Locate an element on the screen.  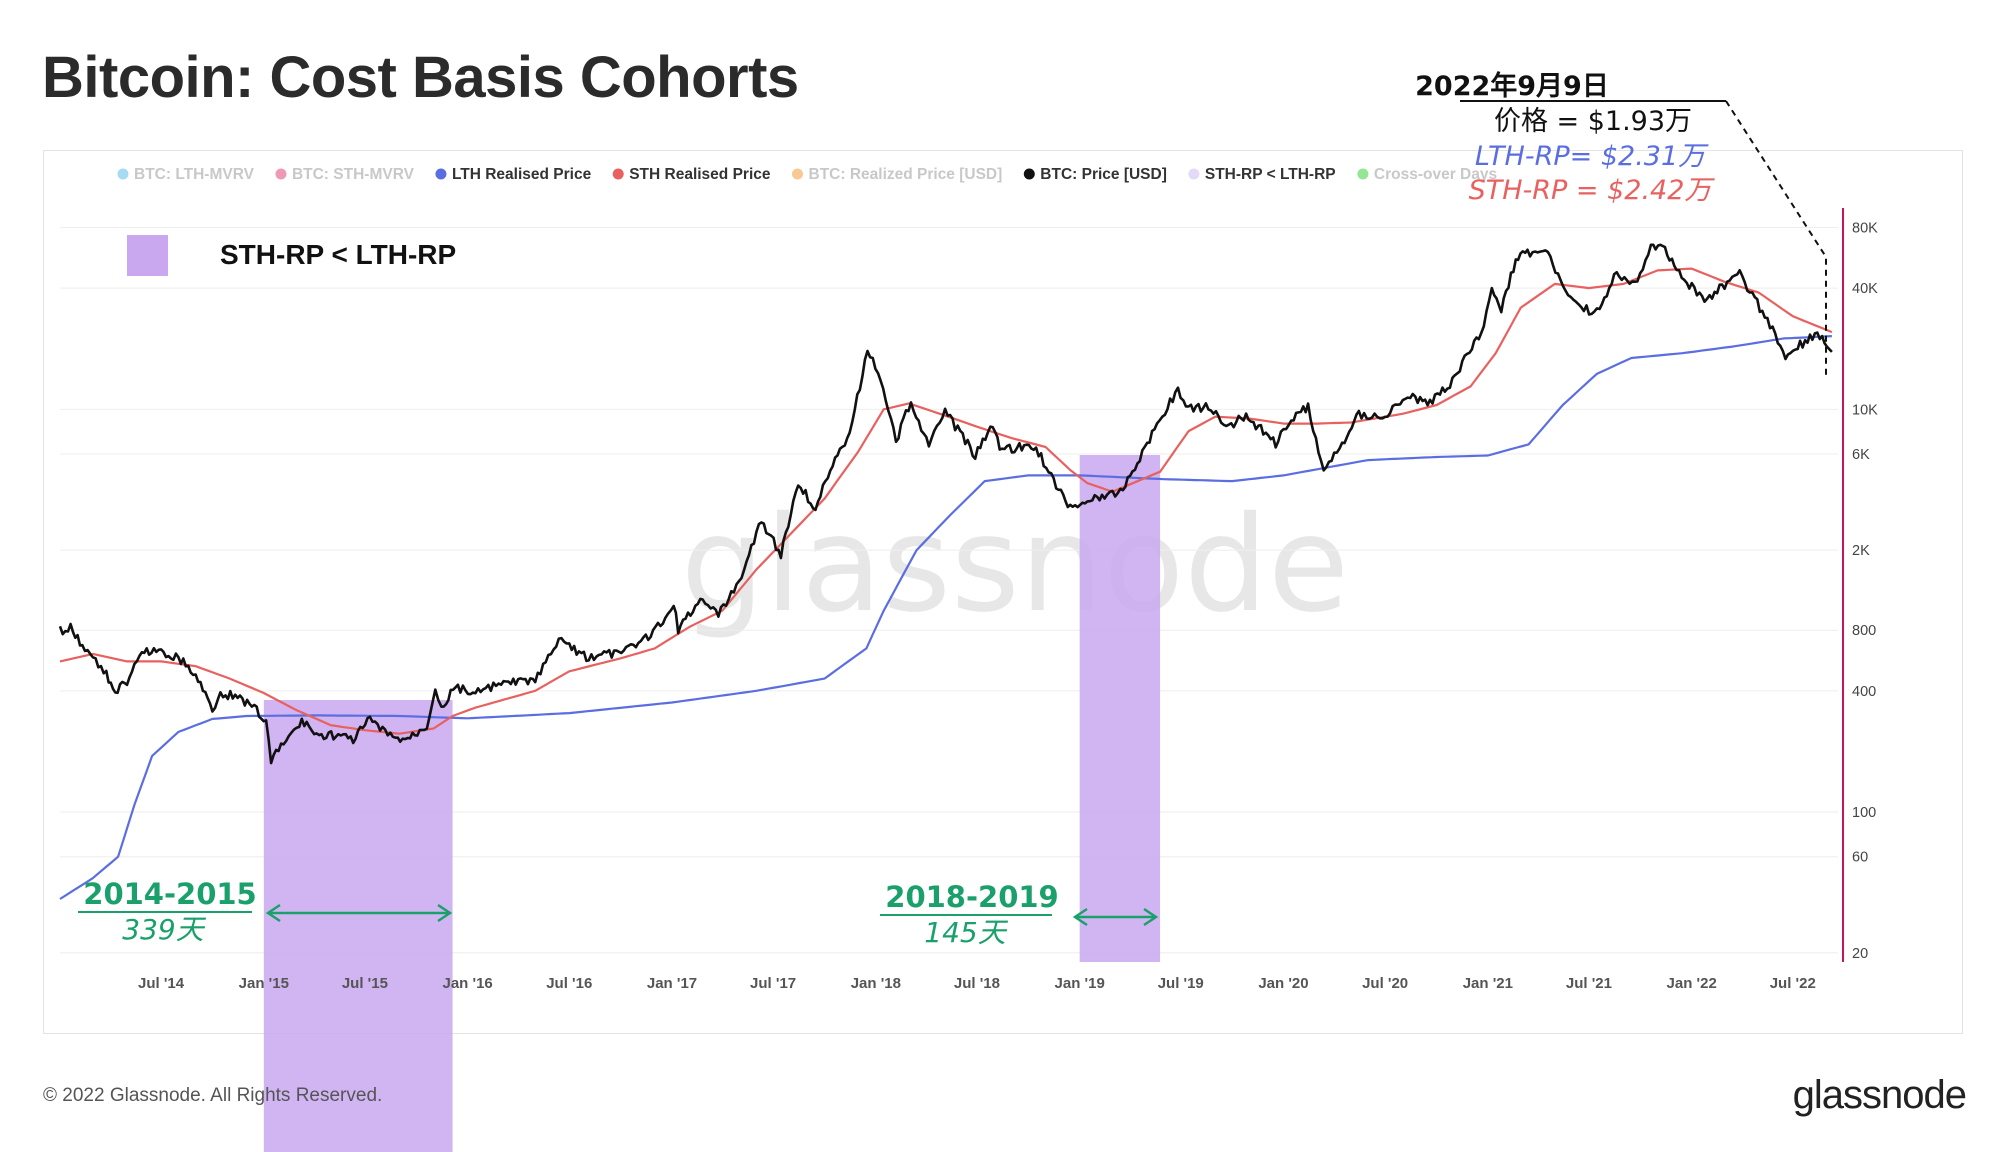
legend-item-5: BTC: Price [USD] is located at coordinates (1095, 174).